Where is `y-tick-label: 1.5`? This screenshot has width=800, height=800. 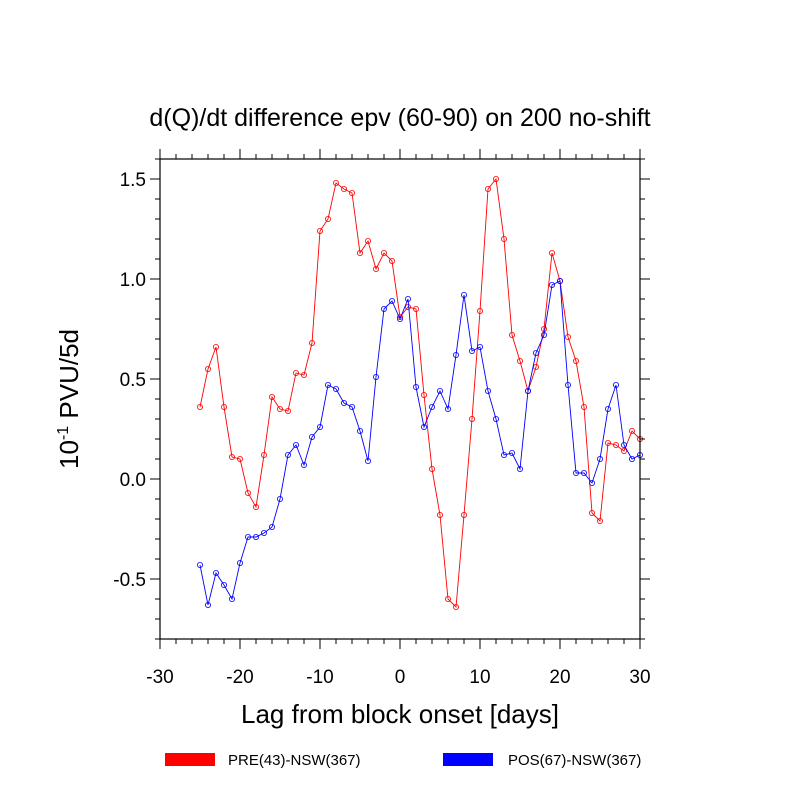
y-tick-label: 1.5 is located at coordinates (133, 180).